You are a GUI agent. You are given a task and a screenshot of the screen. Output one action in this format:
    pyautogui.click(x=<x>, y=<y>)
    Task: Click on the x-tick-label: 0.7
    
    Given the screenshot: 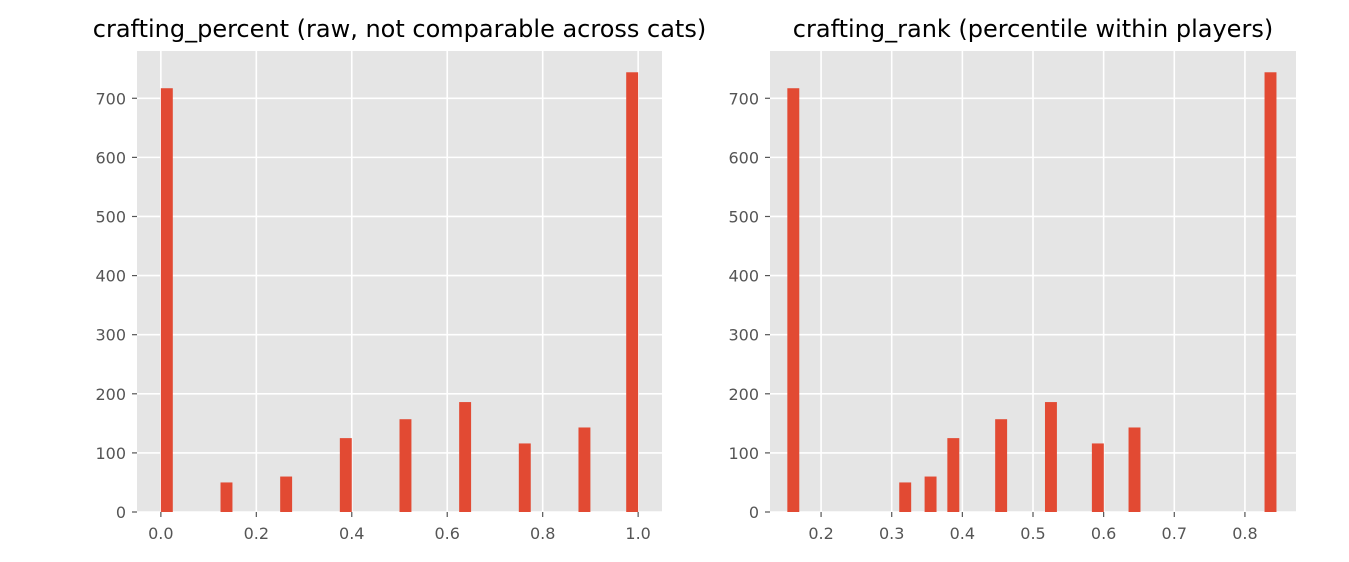 What is the action you would take?
    pyautogui.click(x=1174, y=533)
    